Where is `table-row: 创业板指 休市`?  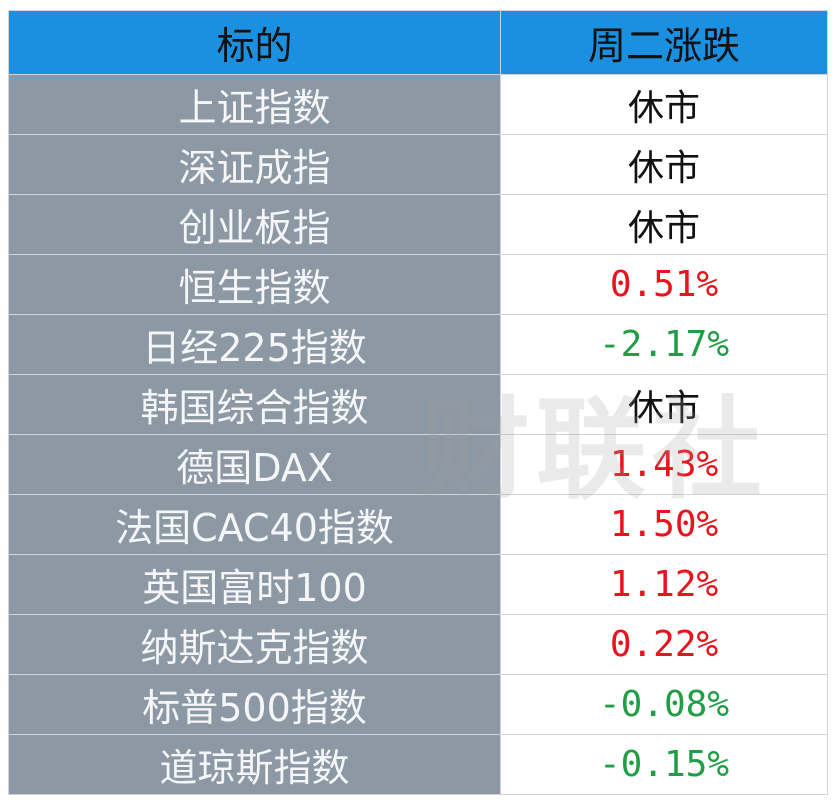
table-row: 创业板指 休市 is located at coordinates (418, 224).